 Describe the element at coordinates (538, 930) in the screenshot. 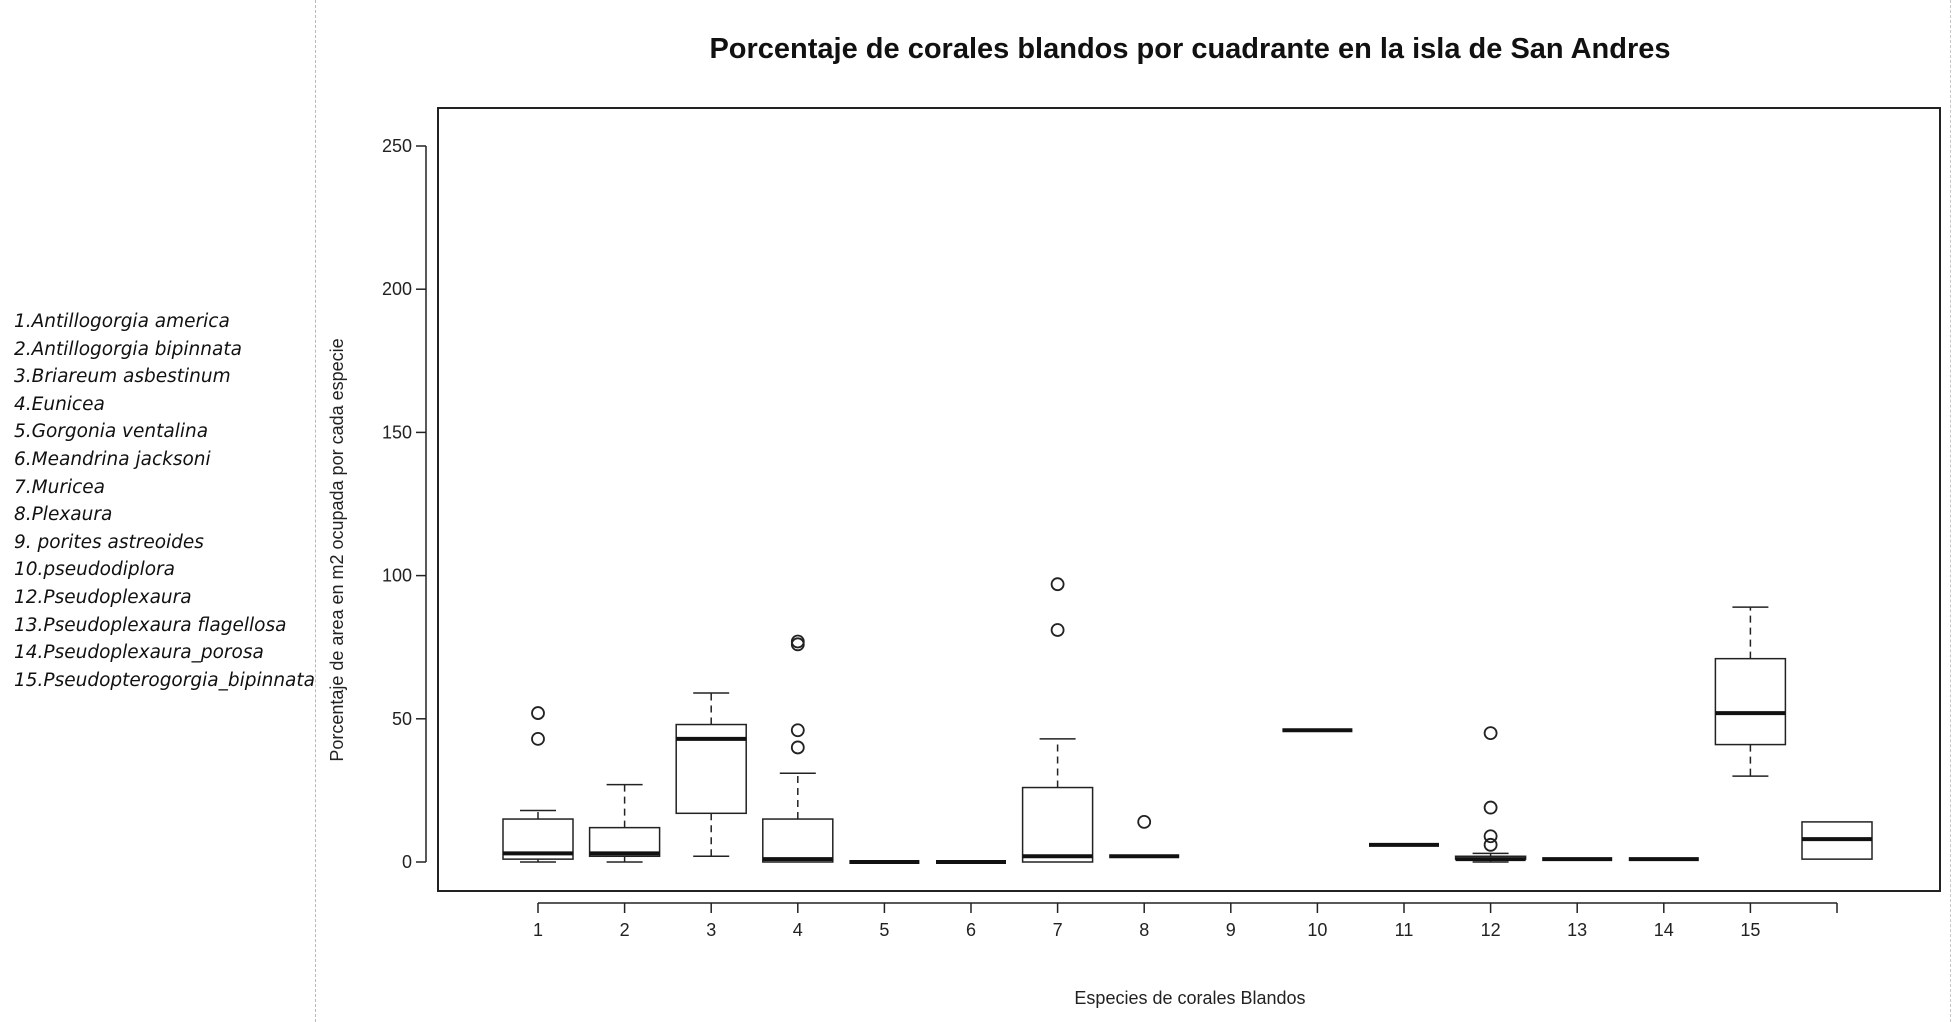

I see `x-tick-label: 1` at that location.